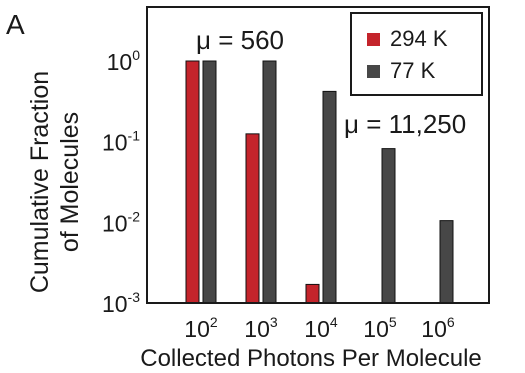 This screenshot has height=373, width=525. Describe the element at coordinates (15, 24) in the screenshot. I see `panel-label: A` at that location.